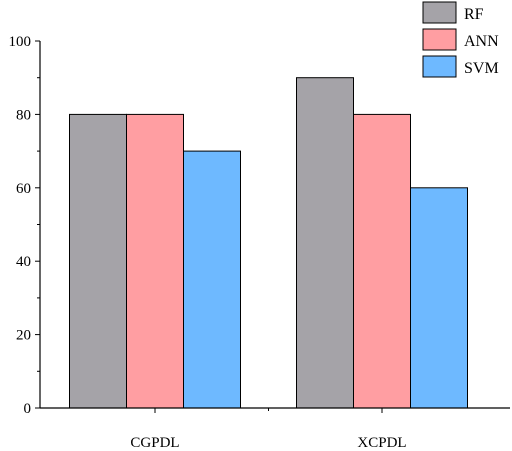 The image size is (512, 451). What do you see at coordinates (481, 41) in the screenshot?
I see `legend-label-ann: ANN` at bounding box center [481, 41].